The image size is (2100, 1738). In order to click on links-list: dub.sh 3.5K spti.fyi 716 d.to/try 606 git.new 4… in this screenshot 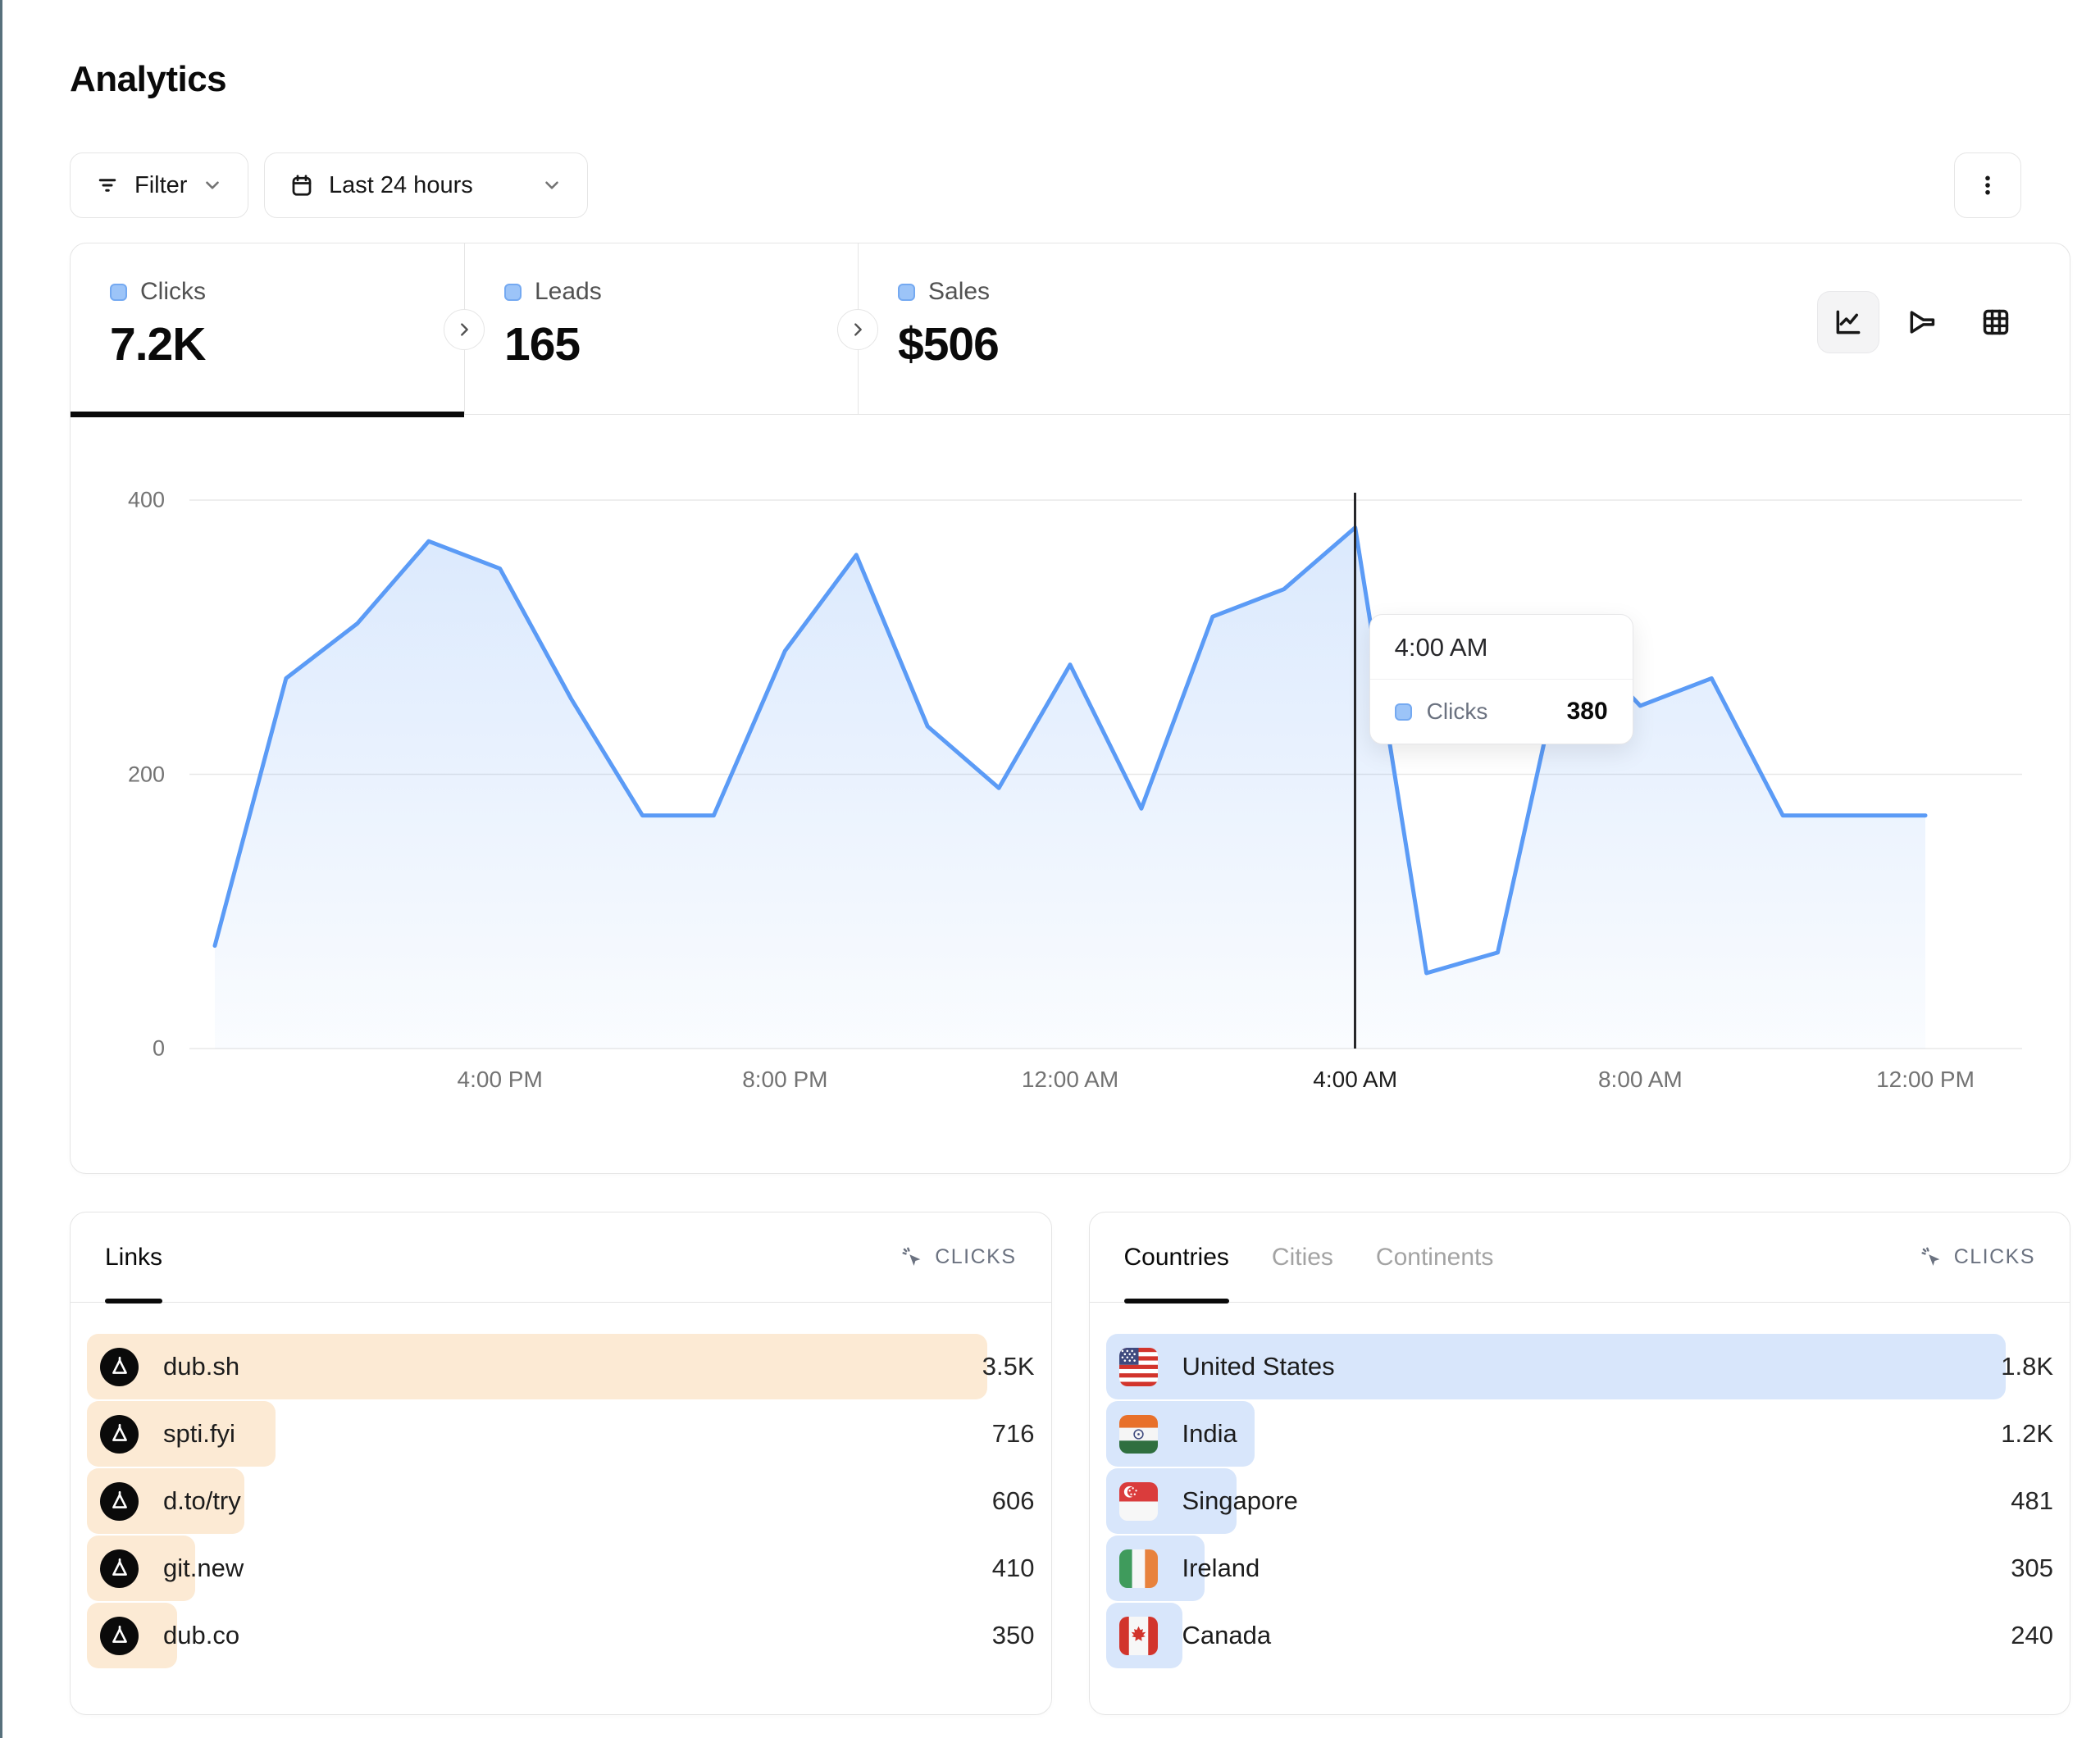, I will do `click(561, 1486)`.